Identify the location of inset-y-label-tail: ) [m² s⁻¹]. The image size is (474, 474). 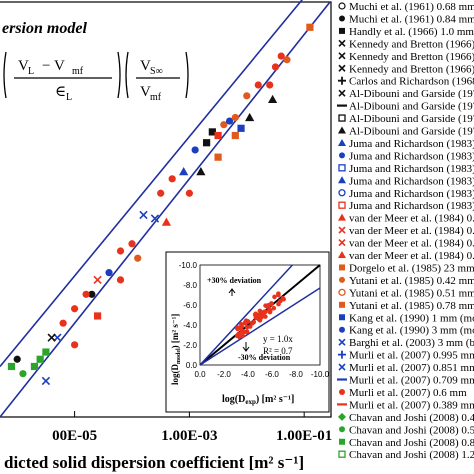
(175, 331).